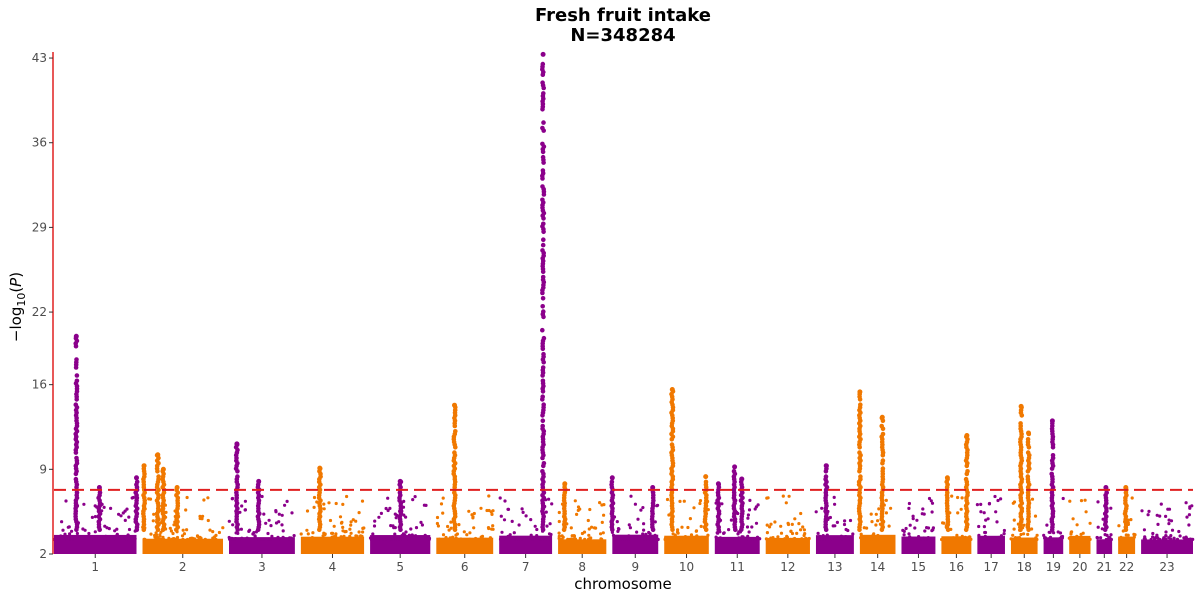 This screenshot has width=1200, height=604. I want to click on x-tick-label: 20, so click(1079, 567).